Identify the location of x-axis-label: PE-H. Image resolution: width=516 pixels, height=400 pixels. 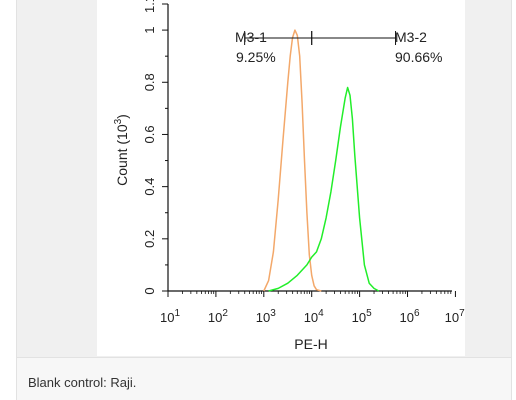
(310, 344).